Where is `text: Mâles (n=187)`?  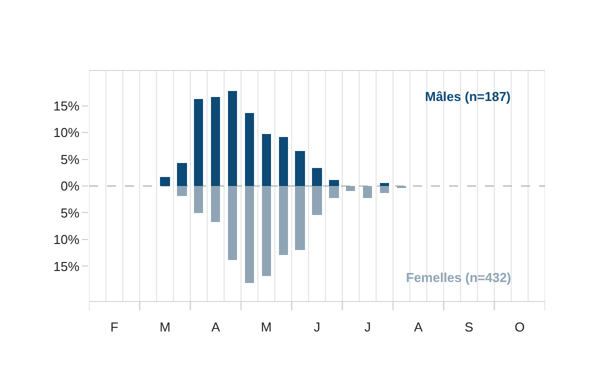 text: Mâles (n=187) is located at coordinates (468, 96).